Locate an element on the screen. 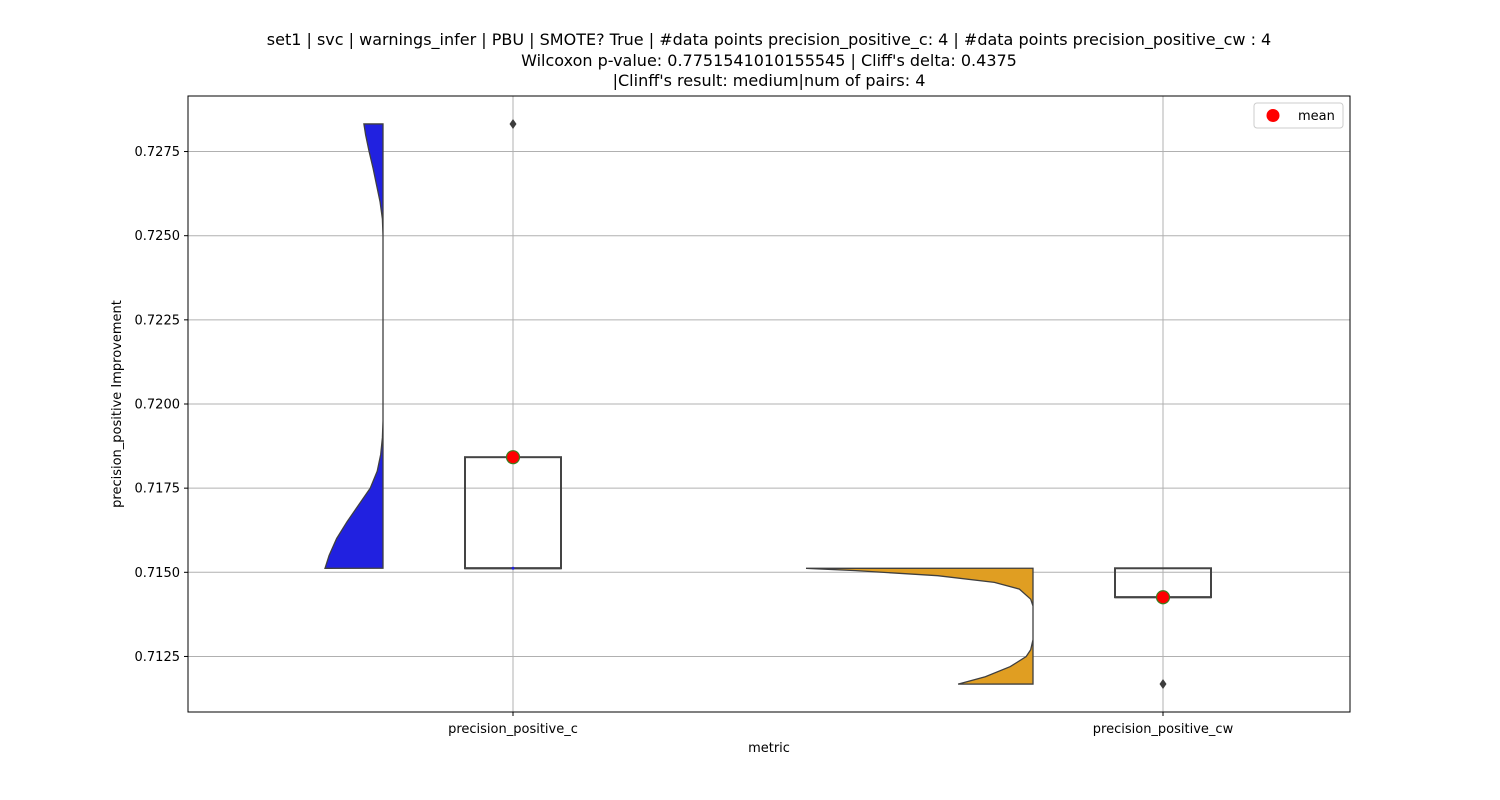 This screenshot has height=800, width=1500. x-axis-label: metric is located at coordinates (769, 748).